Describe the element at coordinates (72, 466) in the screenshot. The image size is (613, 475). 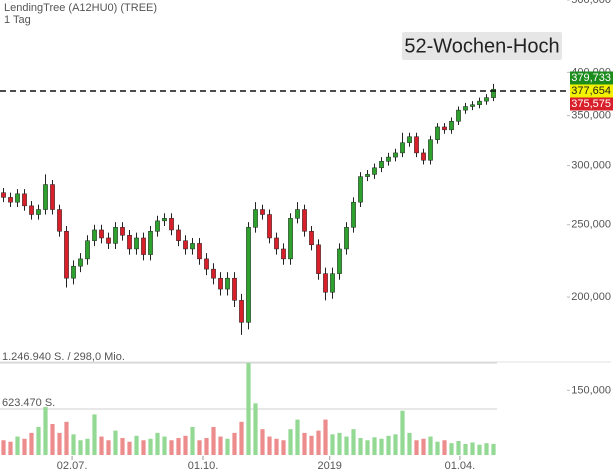
I see `x-tick-label: 02.07.` at that location.